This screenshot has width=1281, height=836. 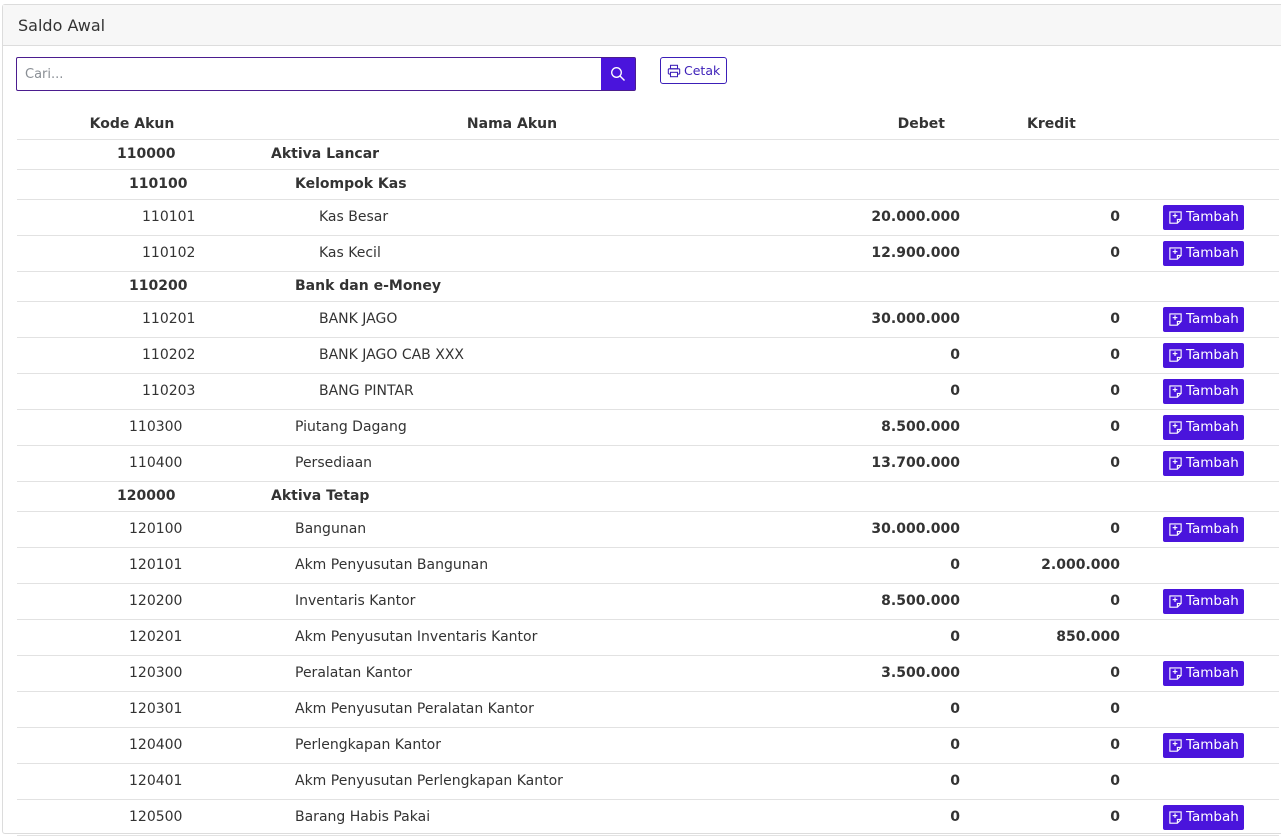 I want to click on print-button: Cetak, so click(x=694, y=70).